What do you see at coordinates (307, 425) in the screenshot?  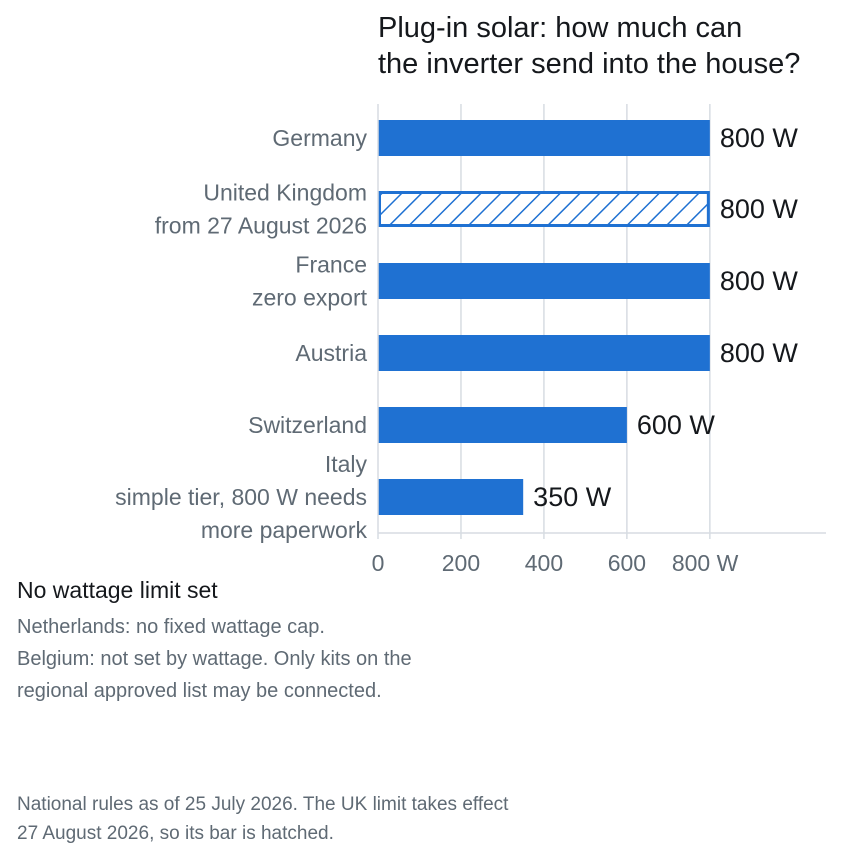 I see `category-label: Switzerland` at bounding box center [307, 425].